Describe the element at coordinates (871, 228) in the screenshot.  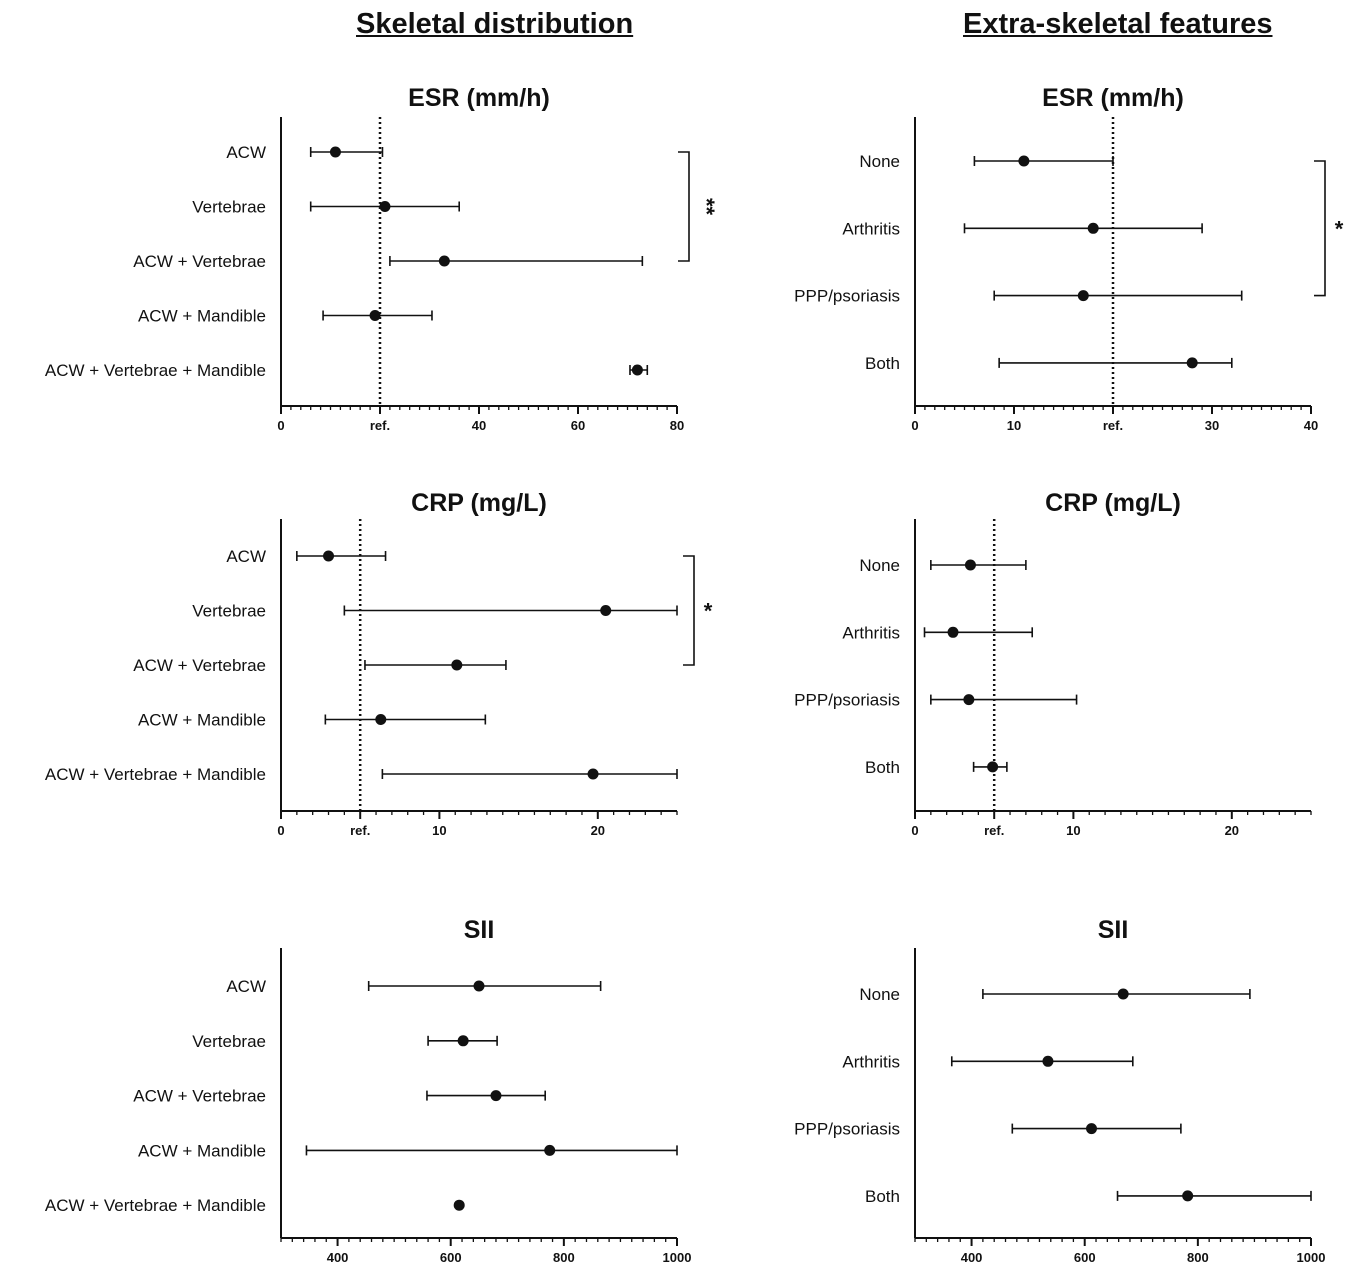
I see `panel1-category-label: Arthritis` at that location.